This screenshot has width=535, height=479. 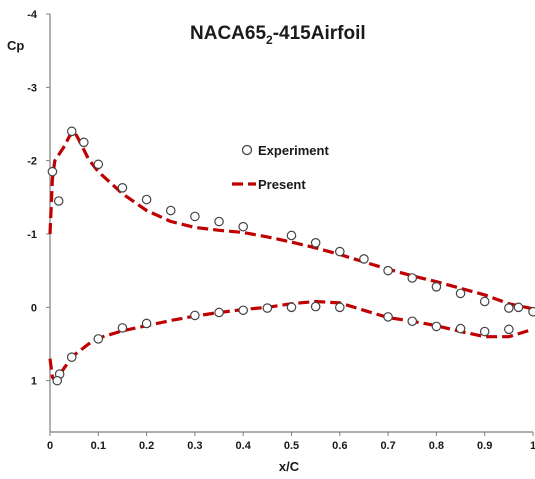 I want to click on legend-experiment-label: Experiment, so click(x=293, y=150).